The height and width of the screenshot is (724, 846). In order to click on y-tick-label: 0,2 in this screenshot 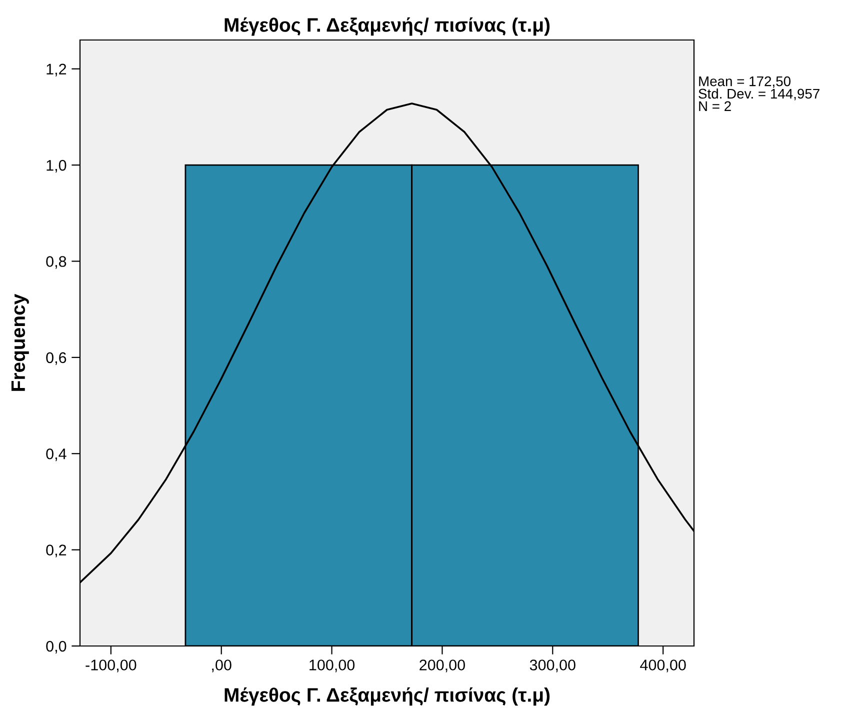, I will do `click(56, 551)`.